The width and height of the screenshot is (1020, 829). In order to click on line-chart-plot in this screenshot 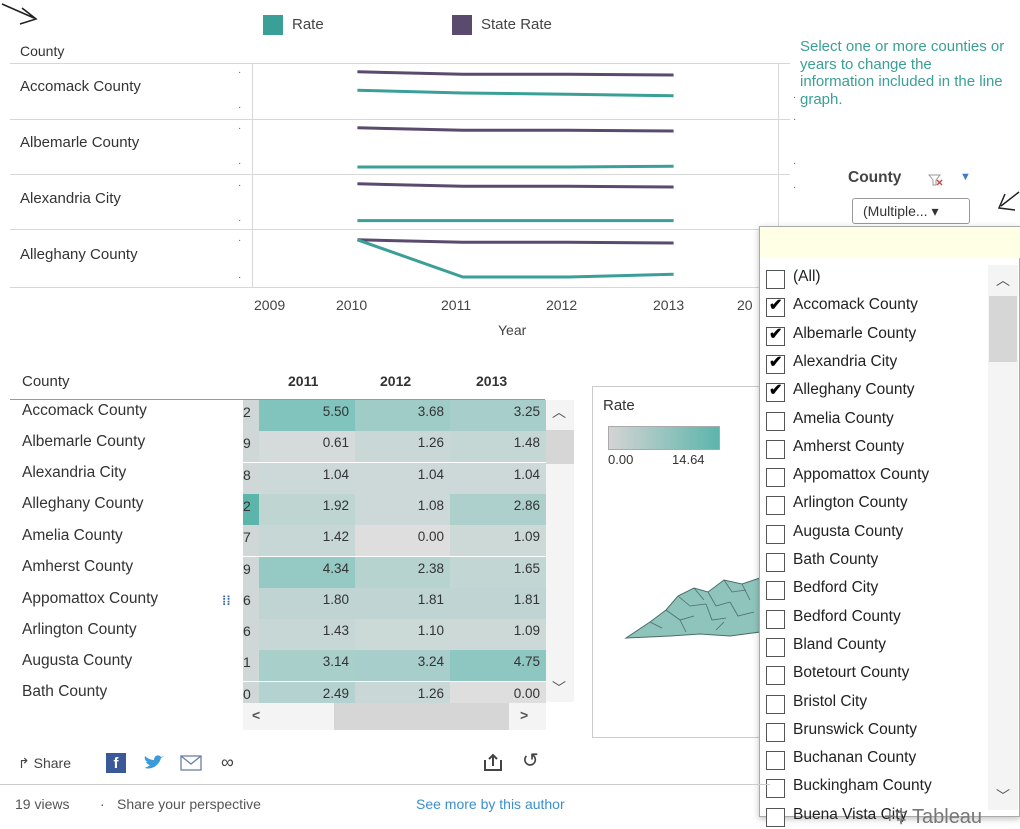, I will do `click(515, 175)`.